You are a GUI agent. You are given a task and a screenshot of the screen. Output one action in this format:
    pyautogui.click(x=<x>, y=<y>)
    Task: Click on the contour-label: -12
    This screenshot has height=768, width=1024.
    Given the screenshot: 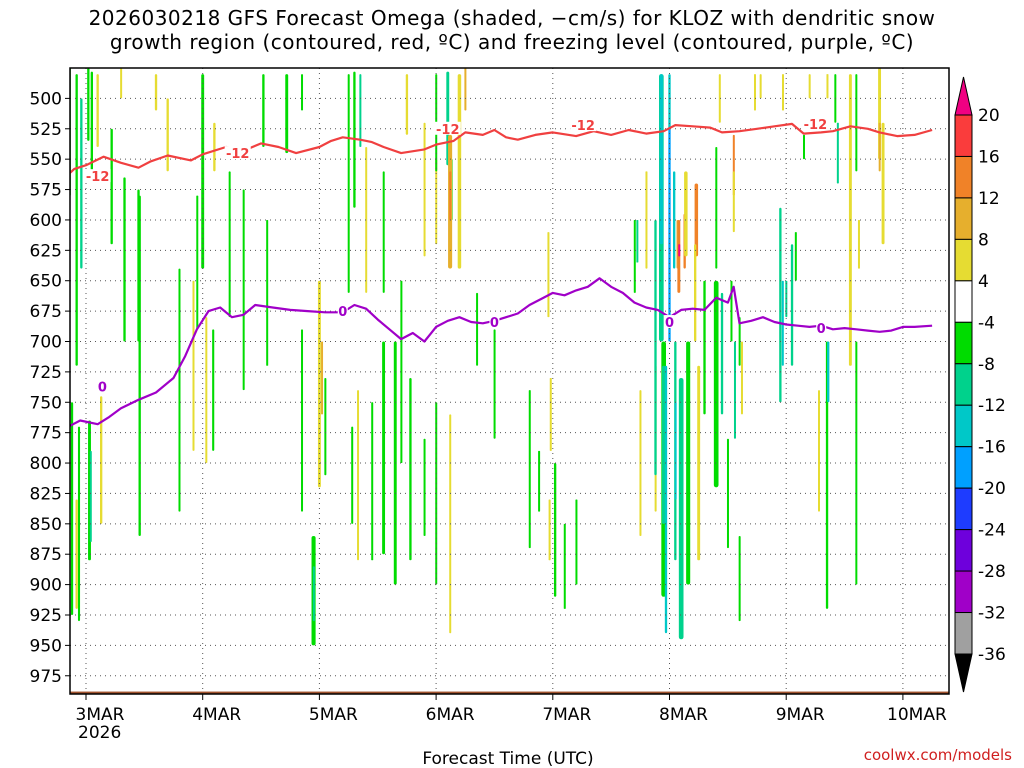 What is the action you would take?
    pyautogui.click(x=98, y=177)
    